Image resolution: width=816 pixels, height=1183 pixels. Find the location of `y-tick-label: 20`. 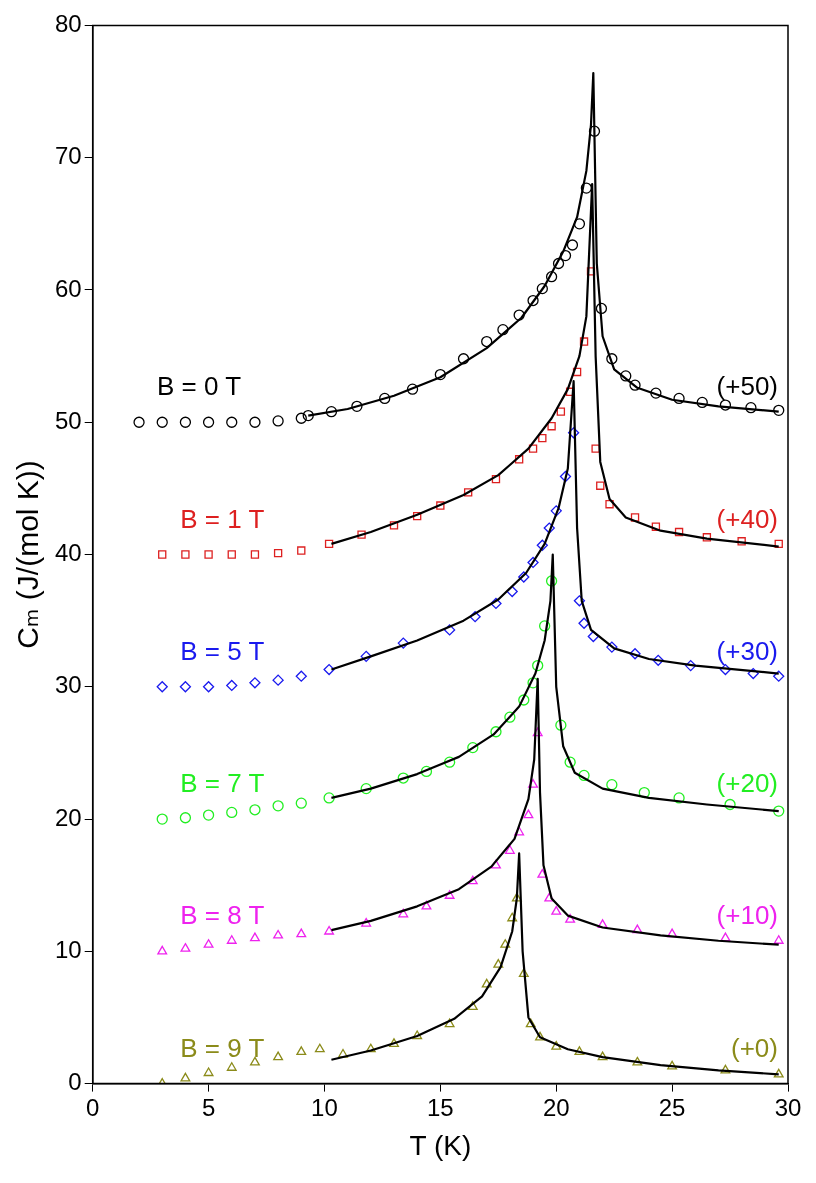

y-tick-label: 20 is located at coordinates (68, 817).